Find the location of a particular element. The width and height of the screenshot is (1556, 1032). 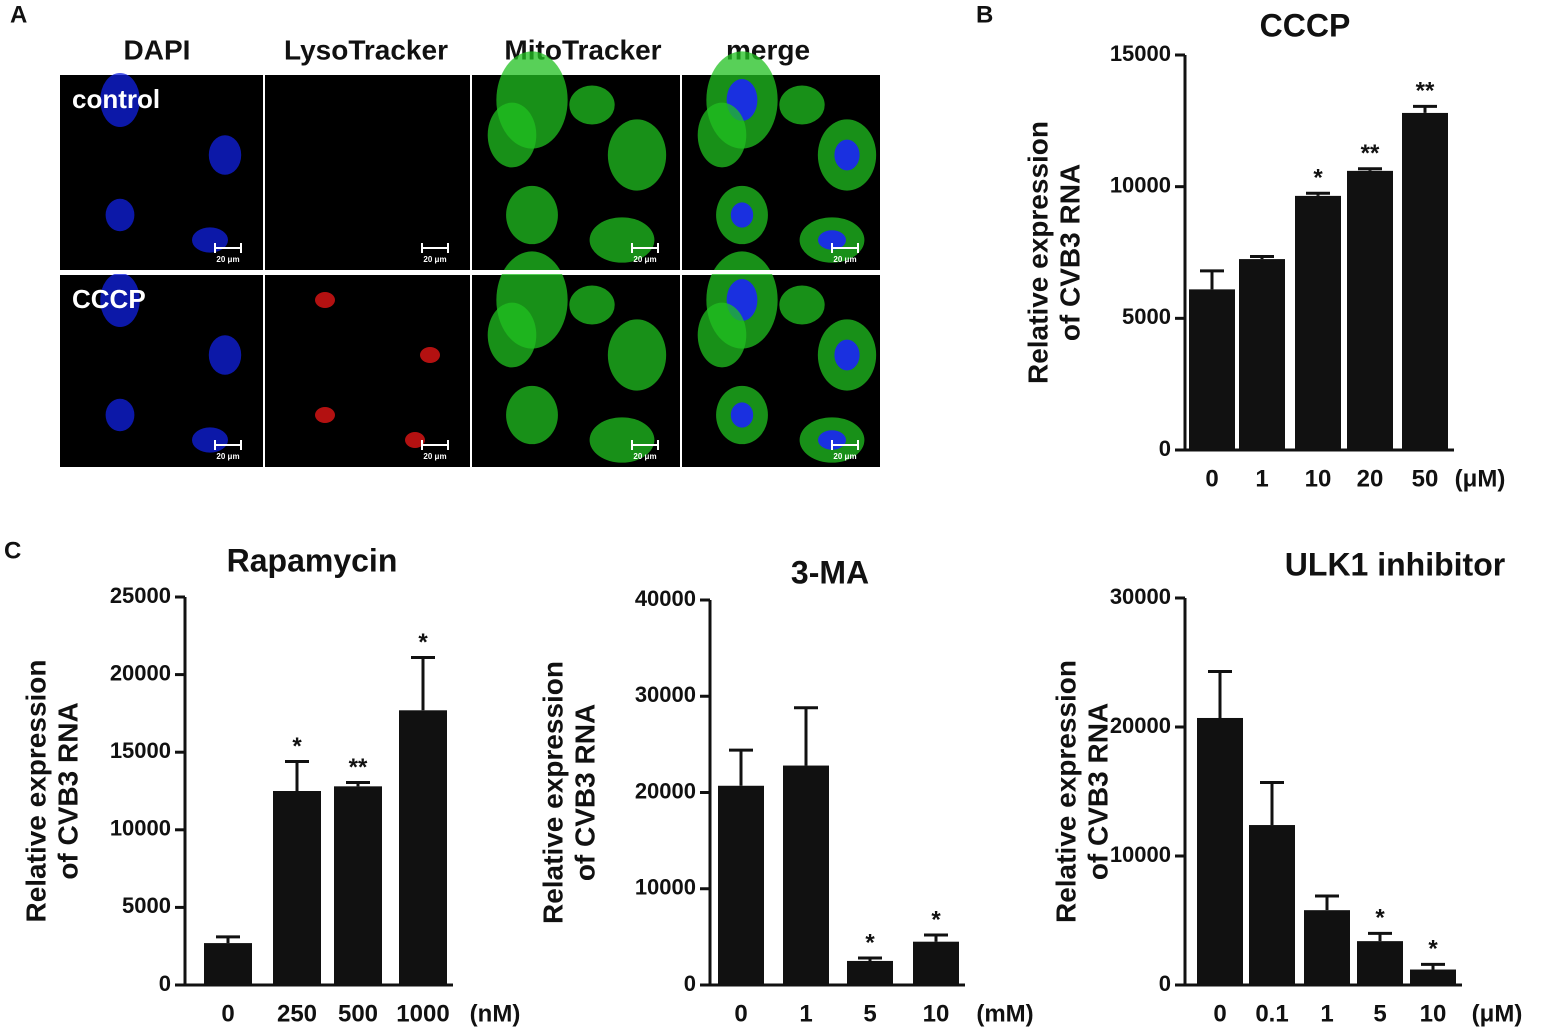

column-header: LysoTracker is located at coordinates (366, 49).